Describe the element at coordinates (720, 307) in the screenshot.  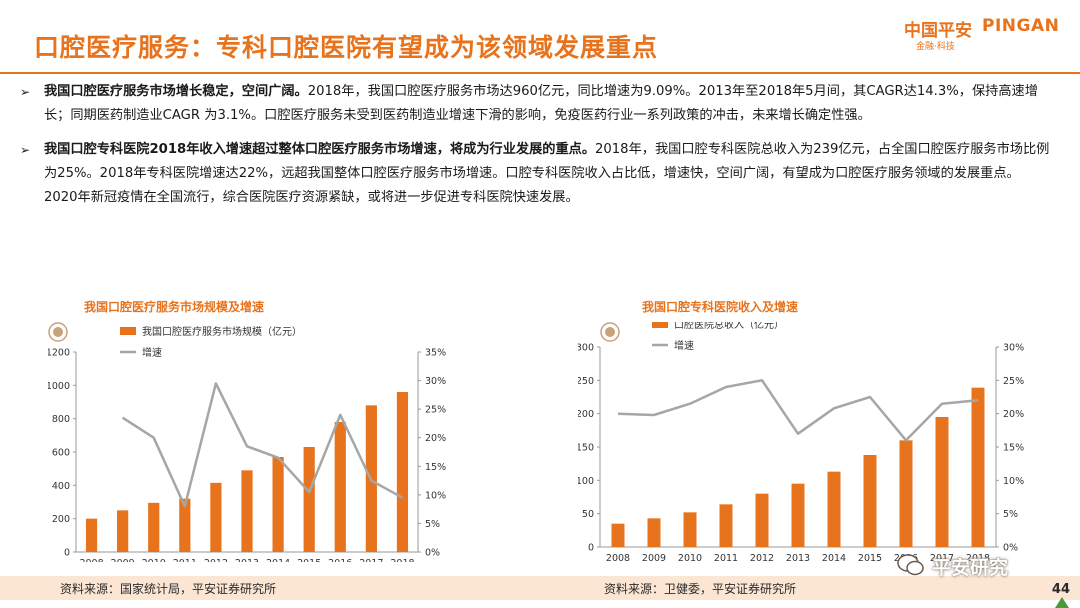
I see `chart-title: 我国口腔专科医院收入及增速` at that location.